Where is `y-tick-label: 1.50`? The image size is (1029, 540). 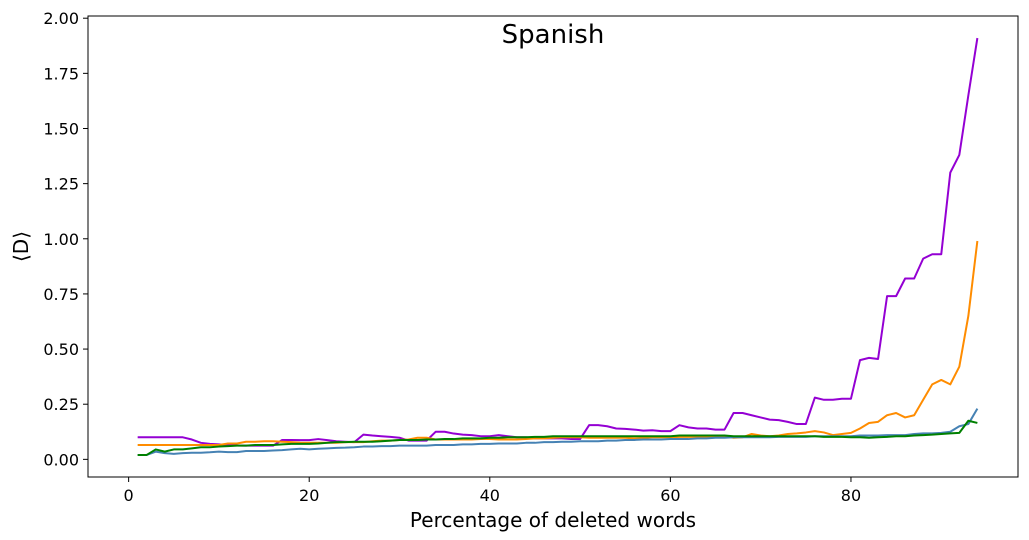 y-tick-label: 1.50 is located at coordinates (61, 128).